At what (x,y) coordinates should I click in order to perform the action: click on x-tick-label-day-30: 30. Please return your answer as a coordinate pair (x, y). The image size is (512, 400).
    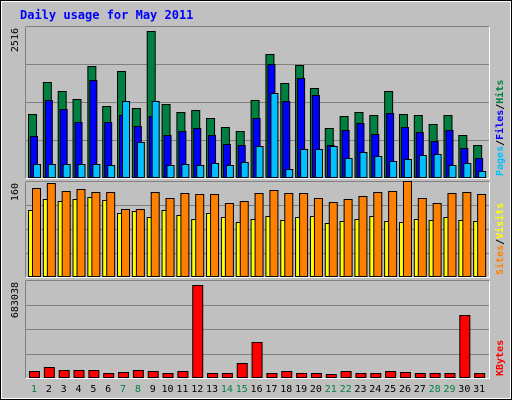
    Looking at the image, I should click on (464, 389).